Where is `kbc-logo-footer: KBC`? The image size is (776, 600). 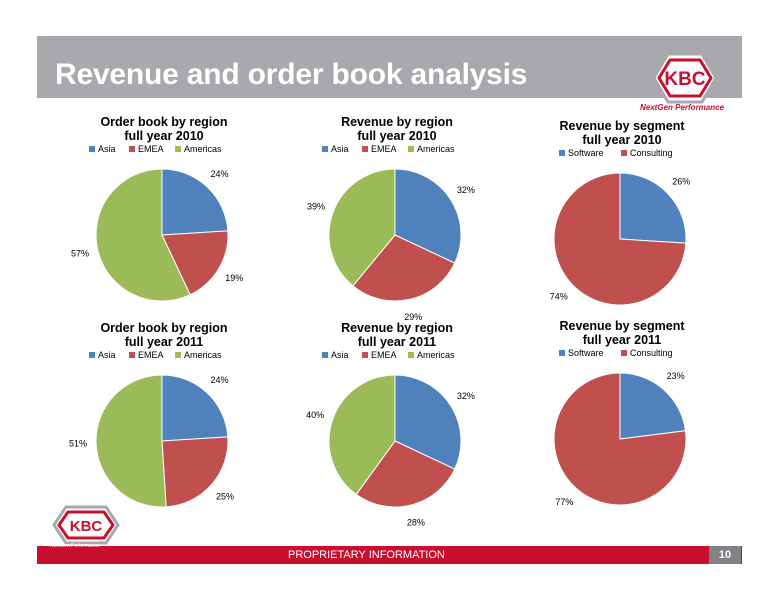 kbc-logo-footer: KBC is located at coordinates (86, 525).